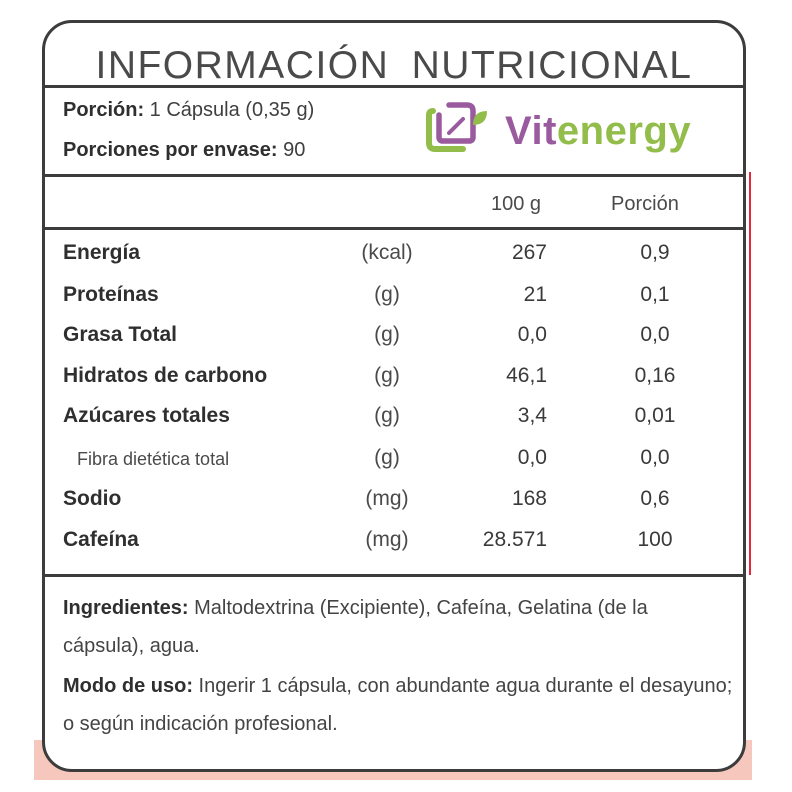 This screenshot has height=792, width=792. What do you see at coordinates (655, 375) in the screenshot?
I see `nutrient-value-portion: 0,16` at bounding box center [655, 375].